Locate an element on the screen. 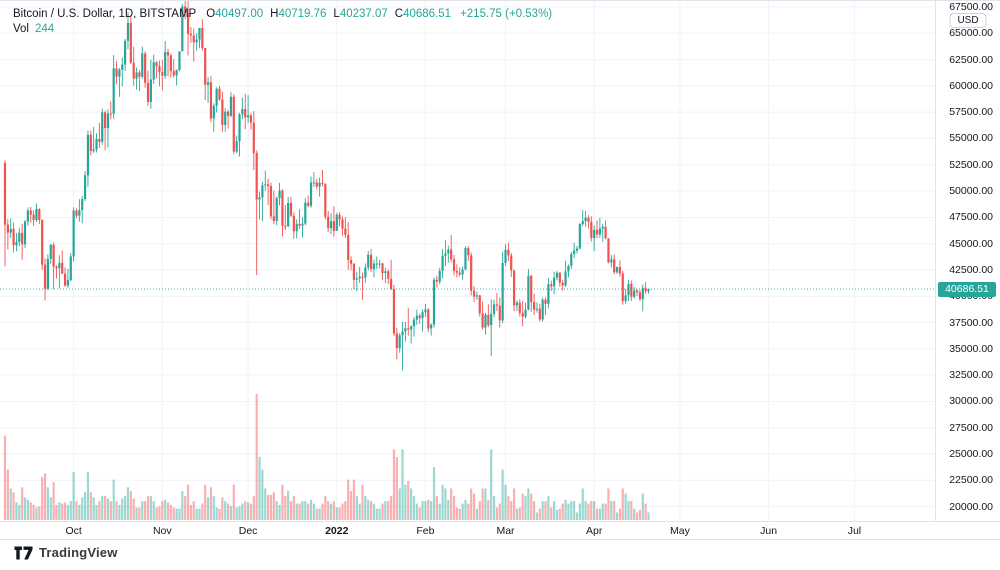 The height and width of the screenshot is (570, 1000). price-tick-label: 37500.00 is located at coordinates (971, 322).